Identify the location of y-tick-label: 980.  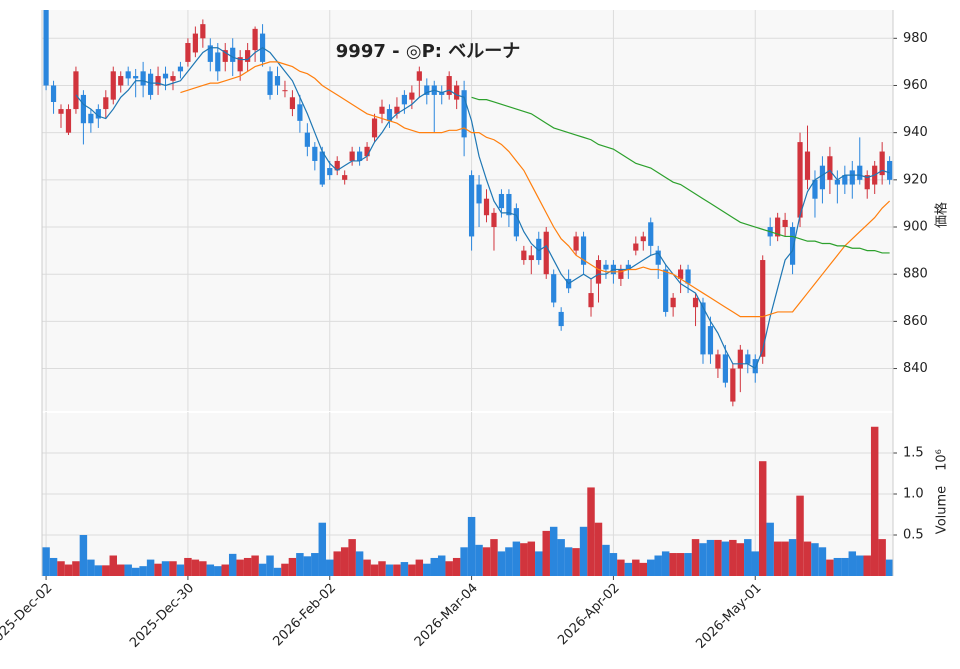
(915, 38).